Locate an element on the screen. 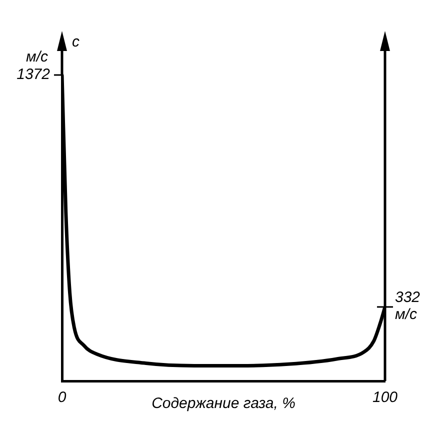 Image resolution: width=425 pixels, height=421 pixels. y-axis-title: м/с is located at coordinates (37, 57).